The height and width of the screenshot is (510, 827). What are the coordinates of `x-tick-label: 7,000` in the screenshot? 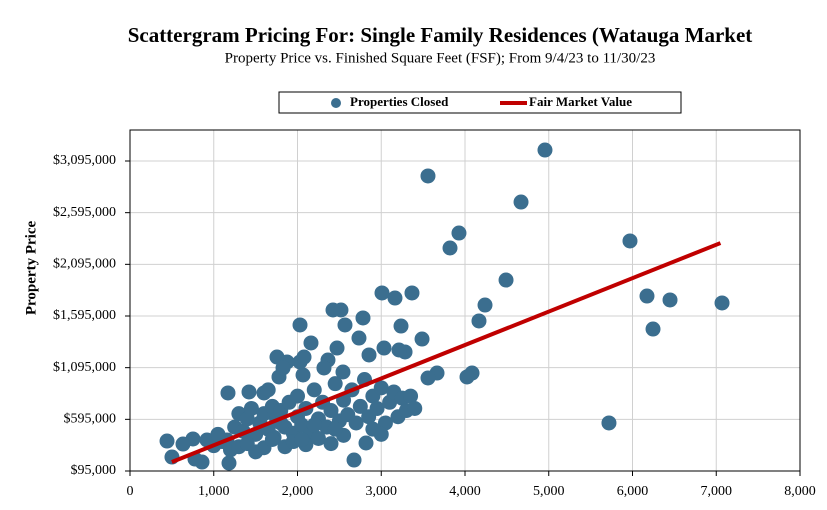 It's located at (717, 491).